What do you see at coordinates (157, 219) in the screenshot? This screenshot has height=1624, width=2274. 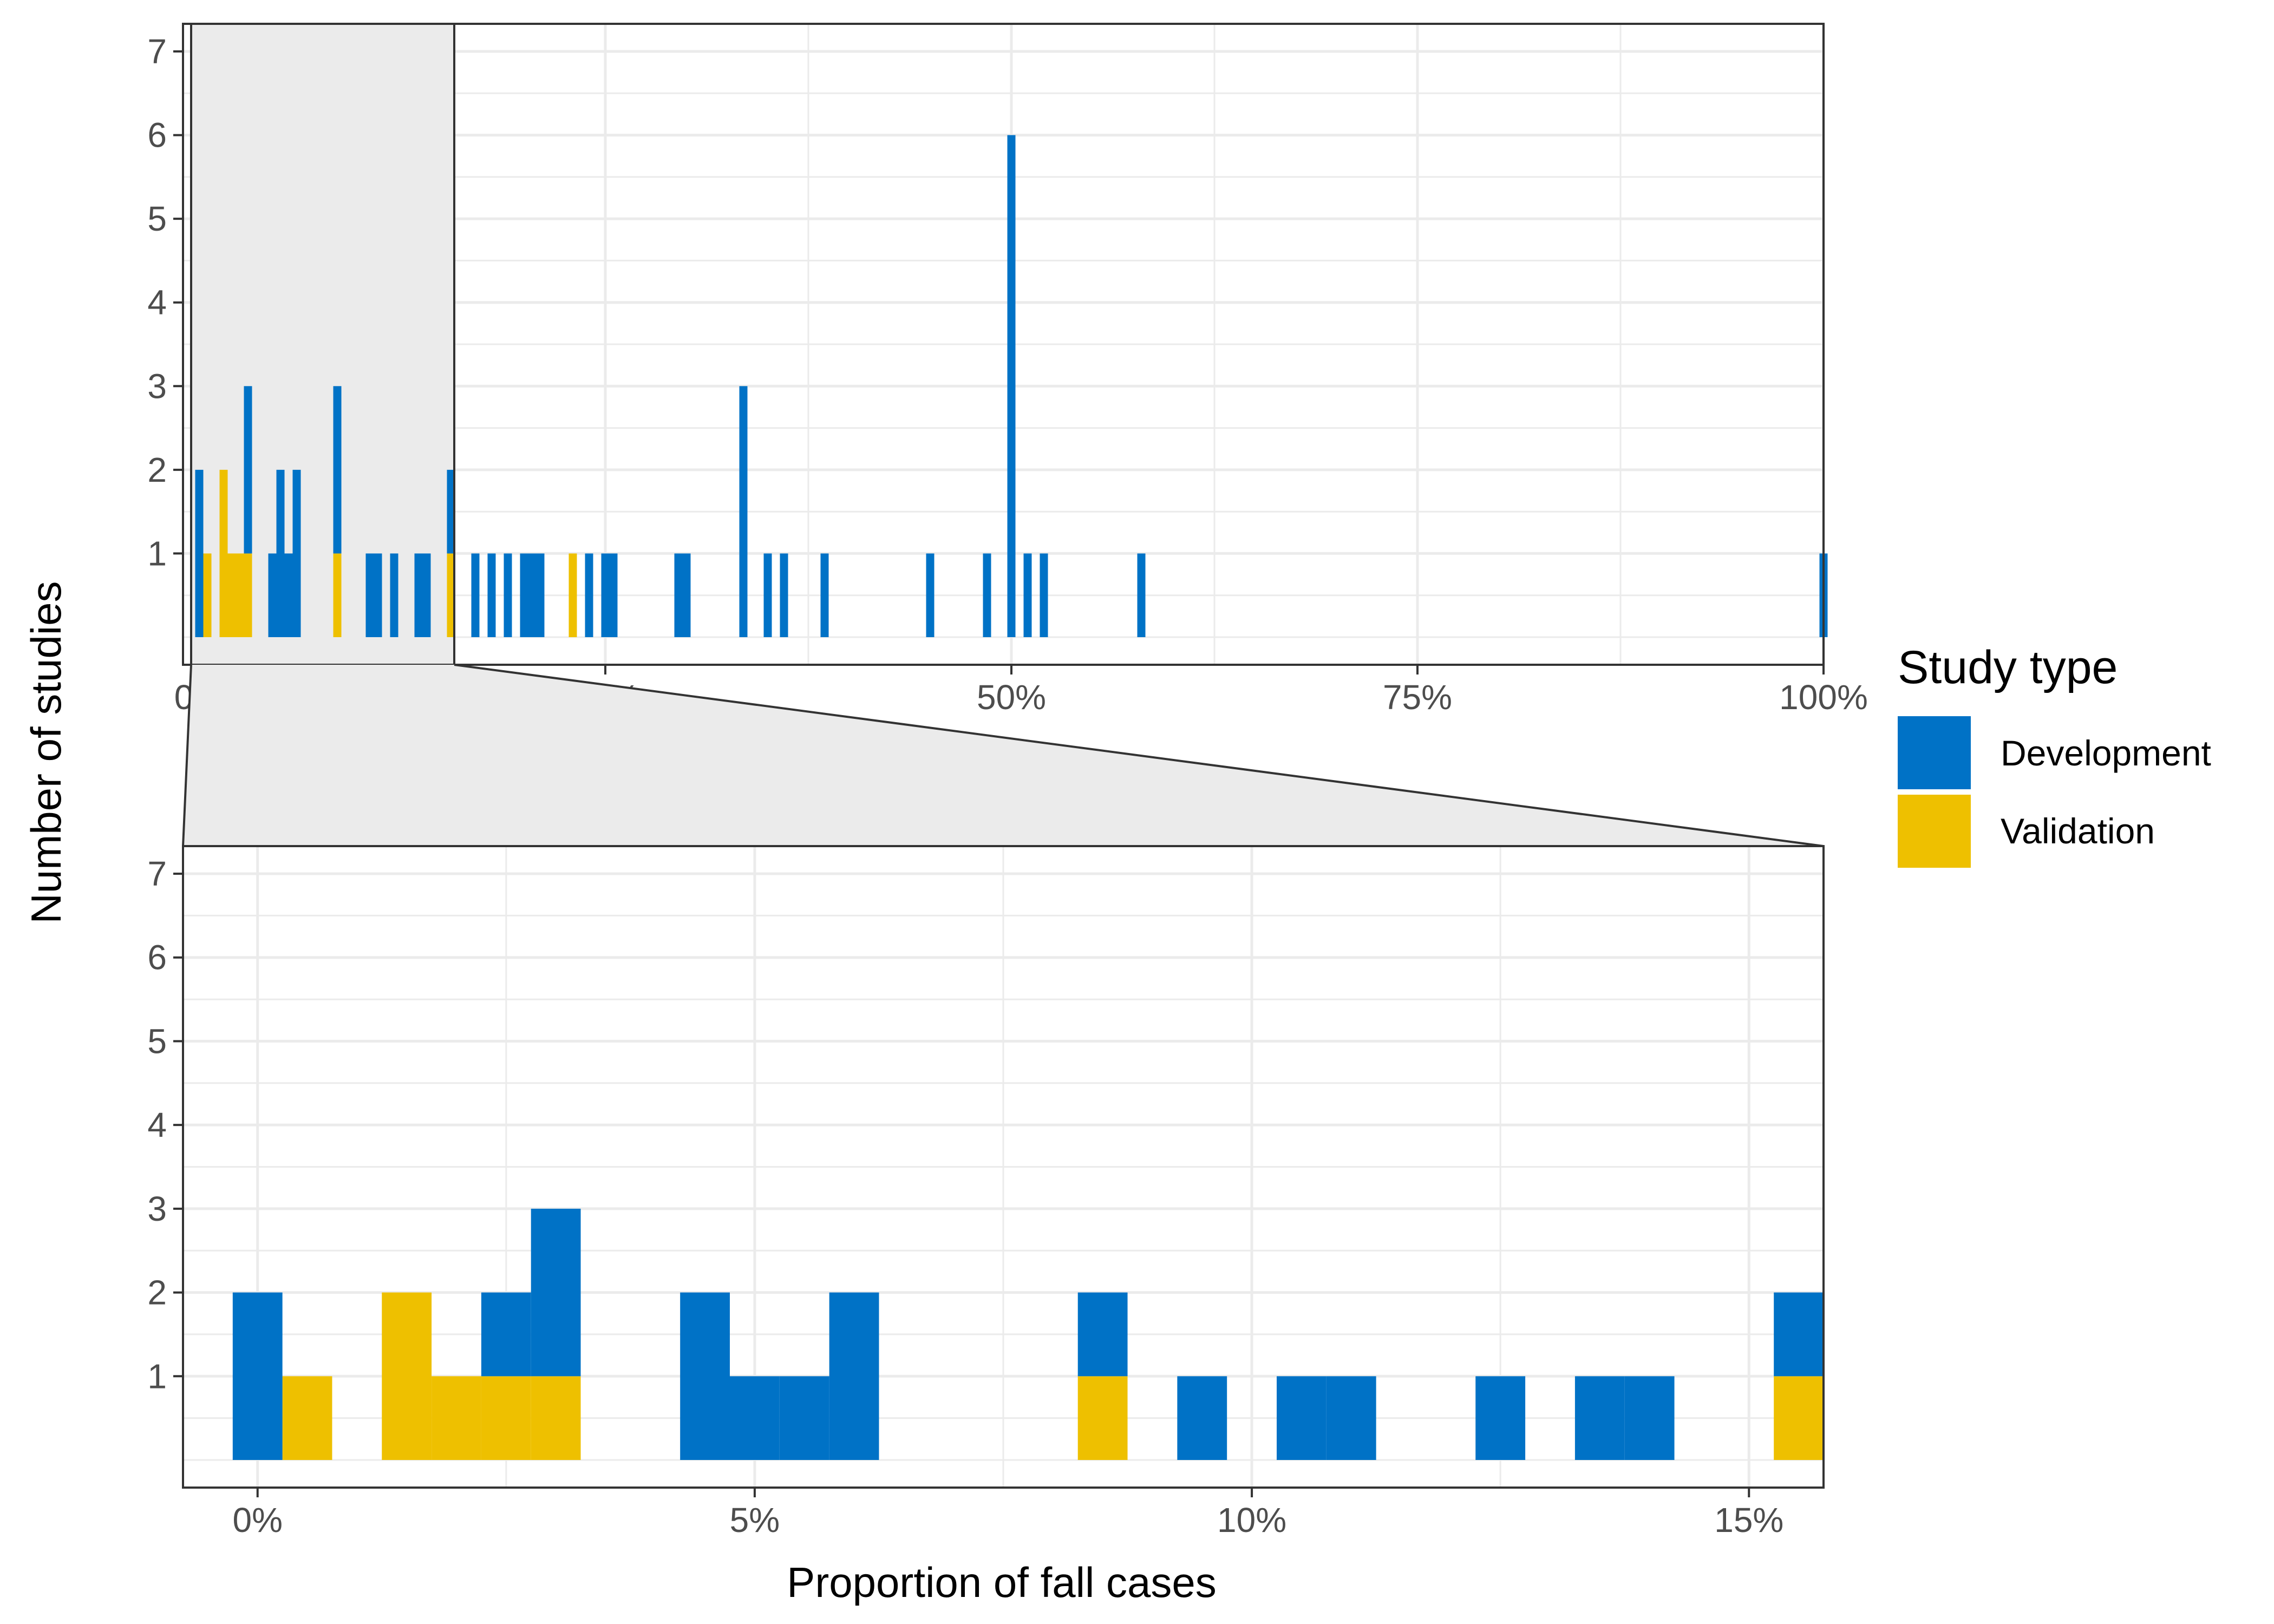 I see `top-y-tick-label: 5` at bounding box center [157, 219].